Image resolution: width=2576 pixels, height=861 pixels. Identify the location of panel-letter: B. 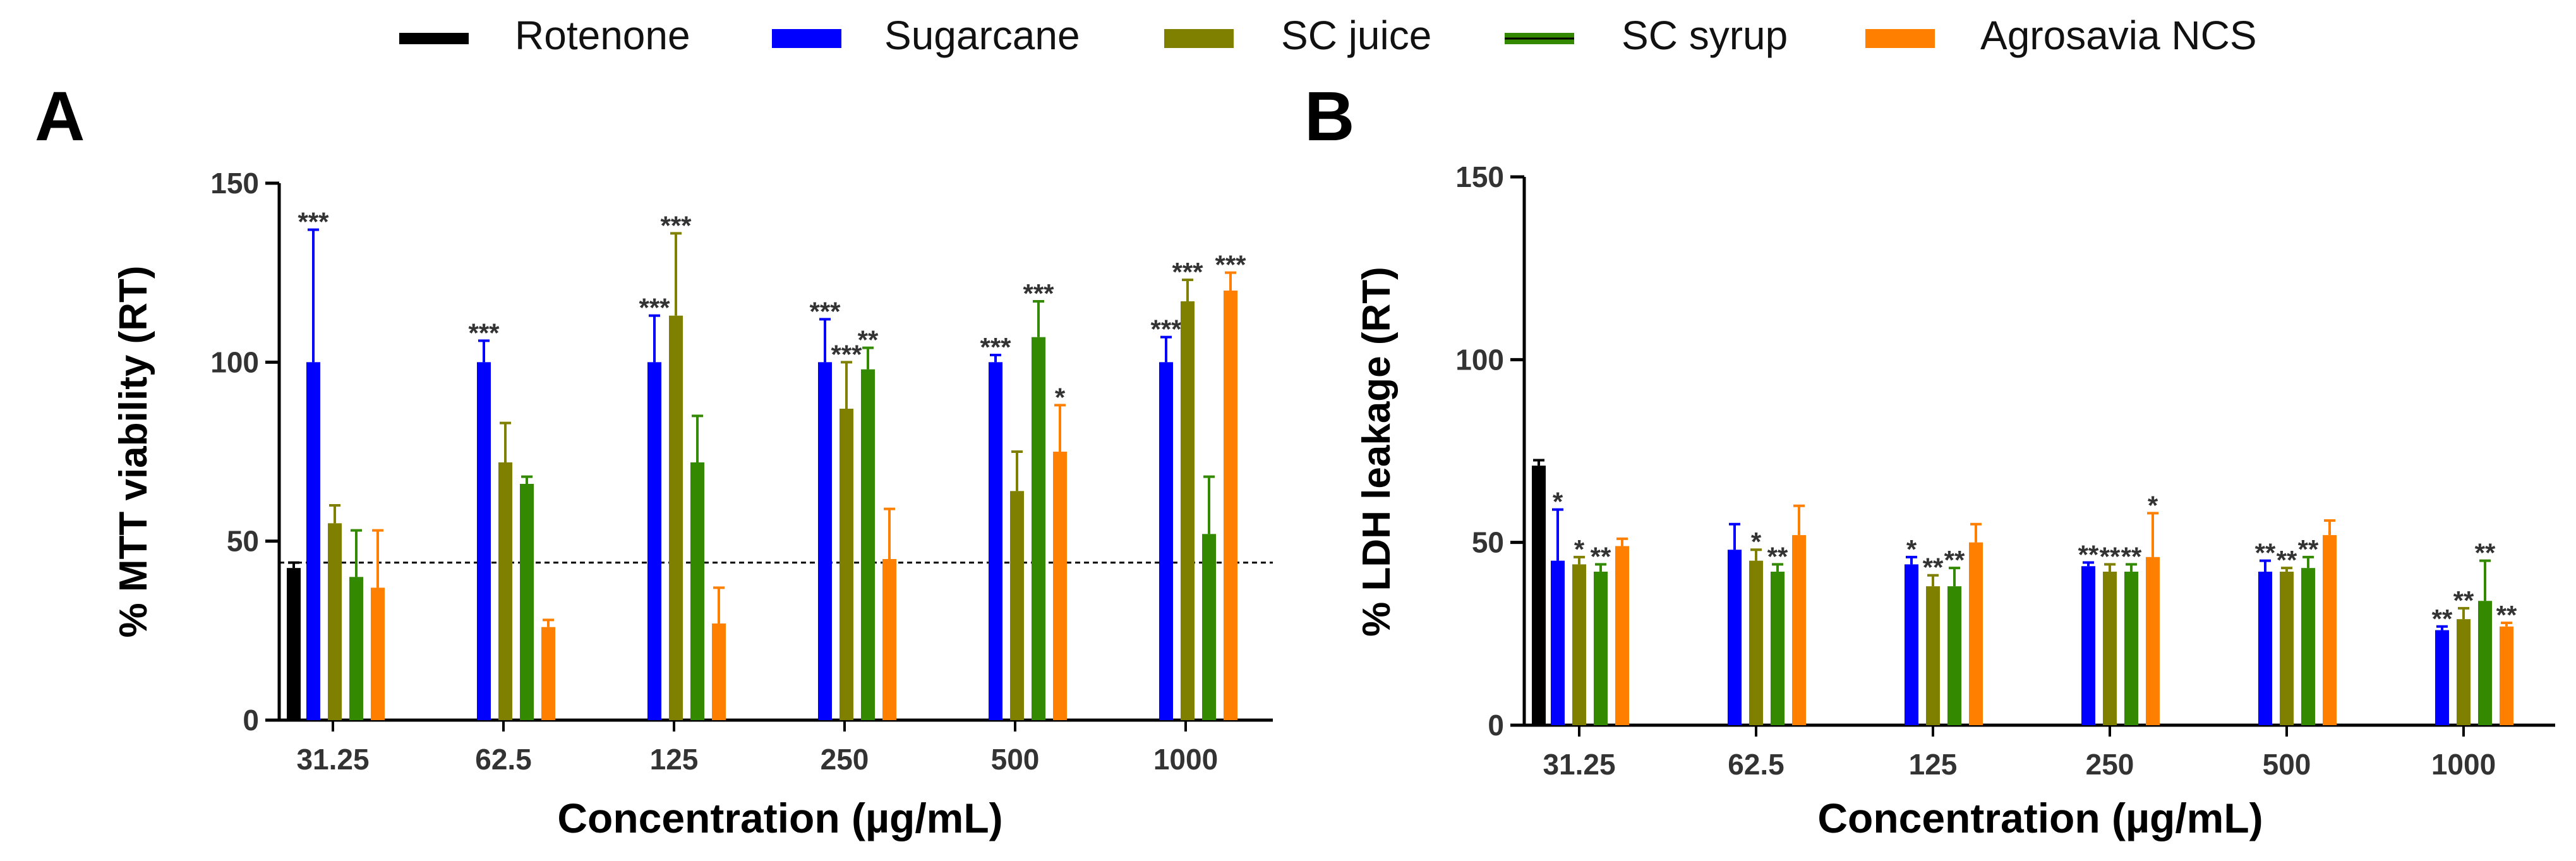
(1329, 116).